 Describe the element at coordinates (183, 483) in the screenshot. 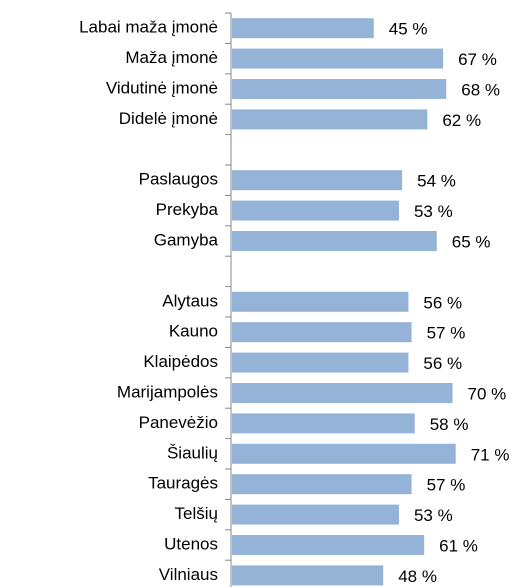

I see `y-tick-label: Tauragės` at that location.